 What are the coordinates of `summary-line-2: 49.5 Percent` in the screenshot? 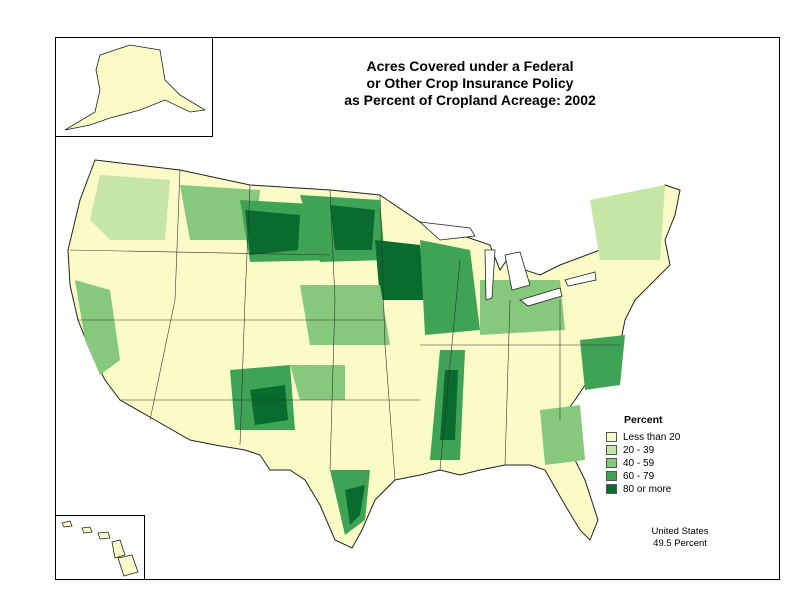 It's located at (680, 543).